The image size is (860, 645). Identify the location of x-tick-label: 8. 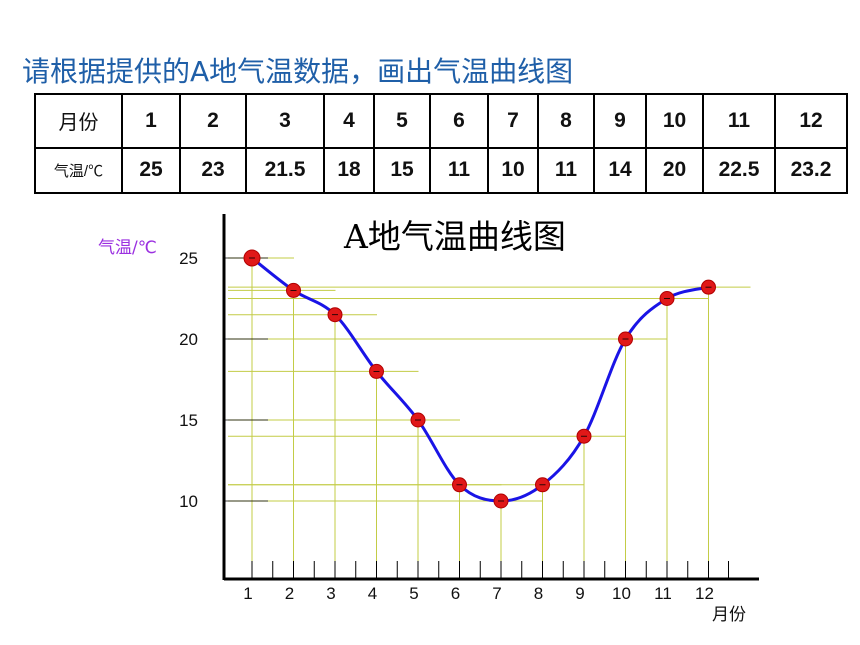
(538, 593).